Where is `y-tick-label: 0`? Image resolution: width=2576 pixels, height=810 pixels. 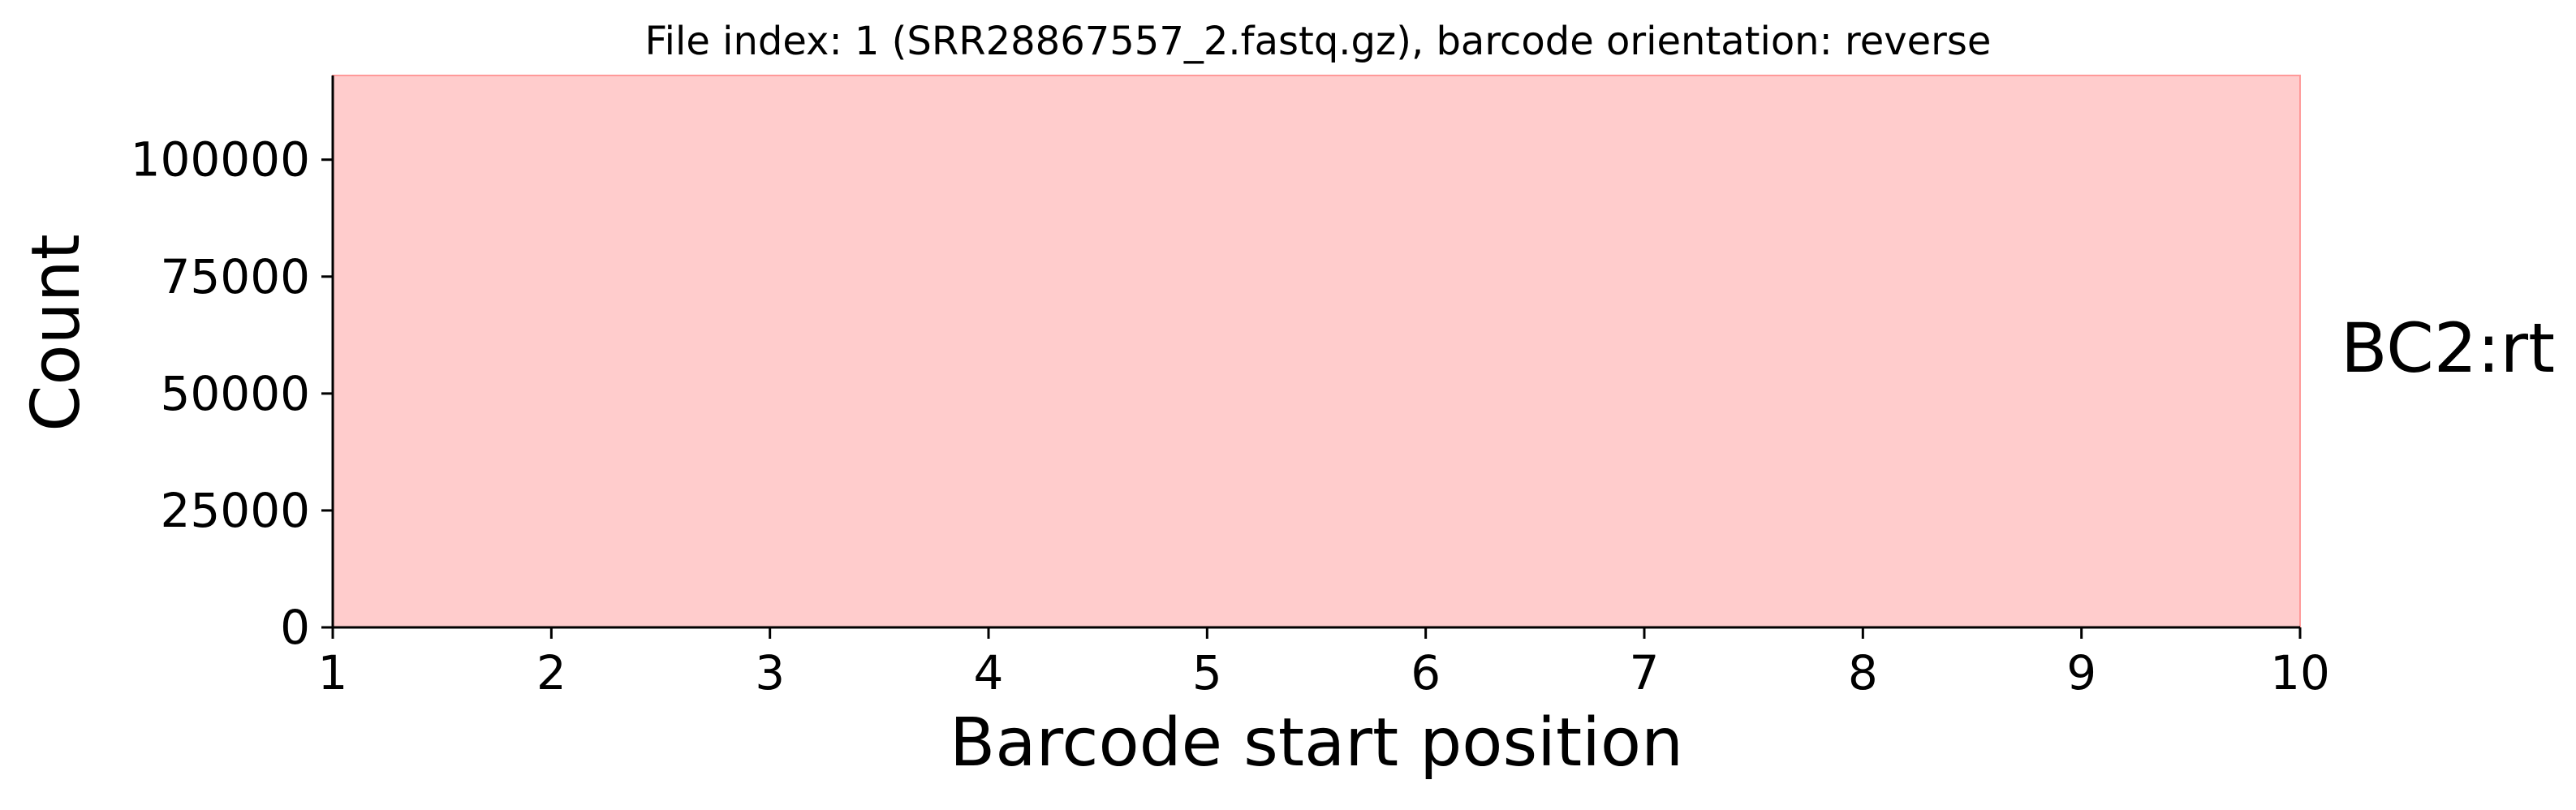
y-tick-label: 0 is located at coordinates (295, 627).